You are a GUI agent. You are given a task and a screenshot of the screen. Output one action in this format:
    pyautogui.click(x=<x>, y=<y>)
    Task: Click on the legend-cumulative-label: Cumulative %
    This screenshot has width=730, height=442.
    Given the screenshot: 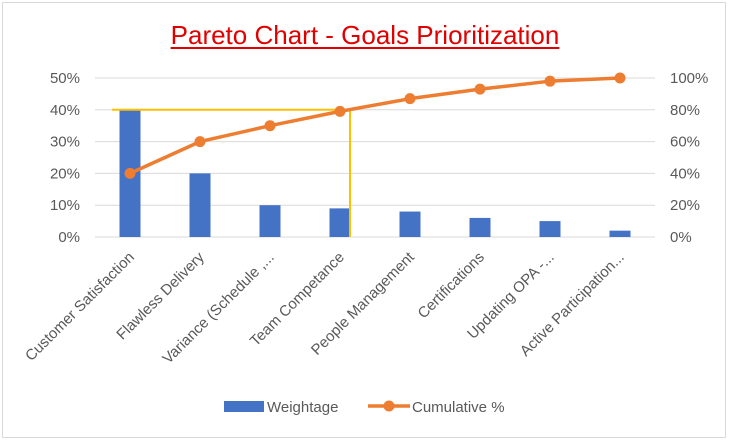 What is the action you would take?
    pyautogui.click(x=458, y=407)
    